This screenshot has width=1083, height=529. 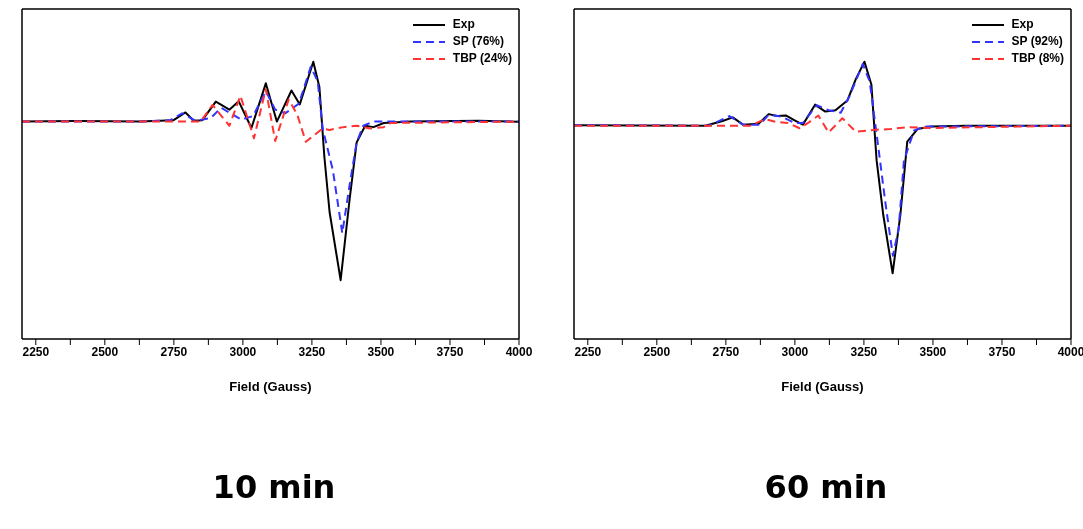 What do you see at coordinates (478, 41) in the screenshot?
I see `legend-label: SP (76%)` at bounding box center [478, 41].